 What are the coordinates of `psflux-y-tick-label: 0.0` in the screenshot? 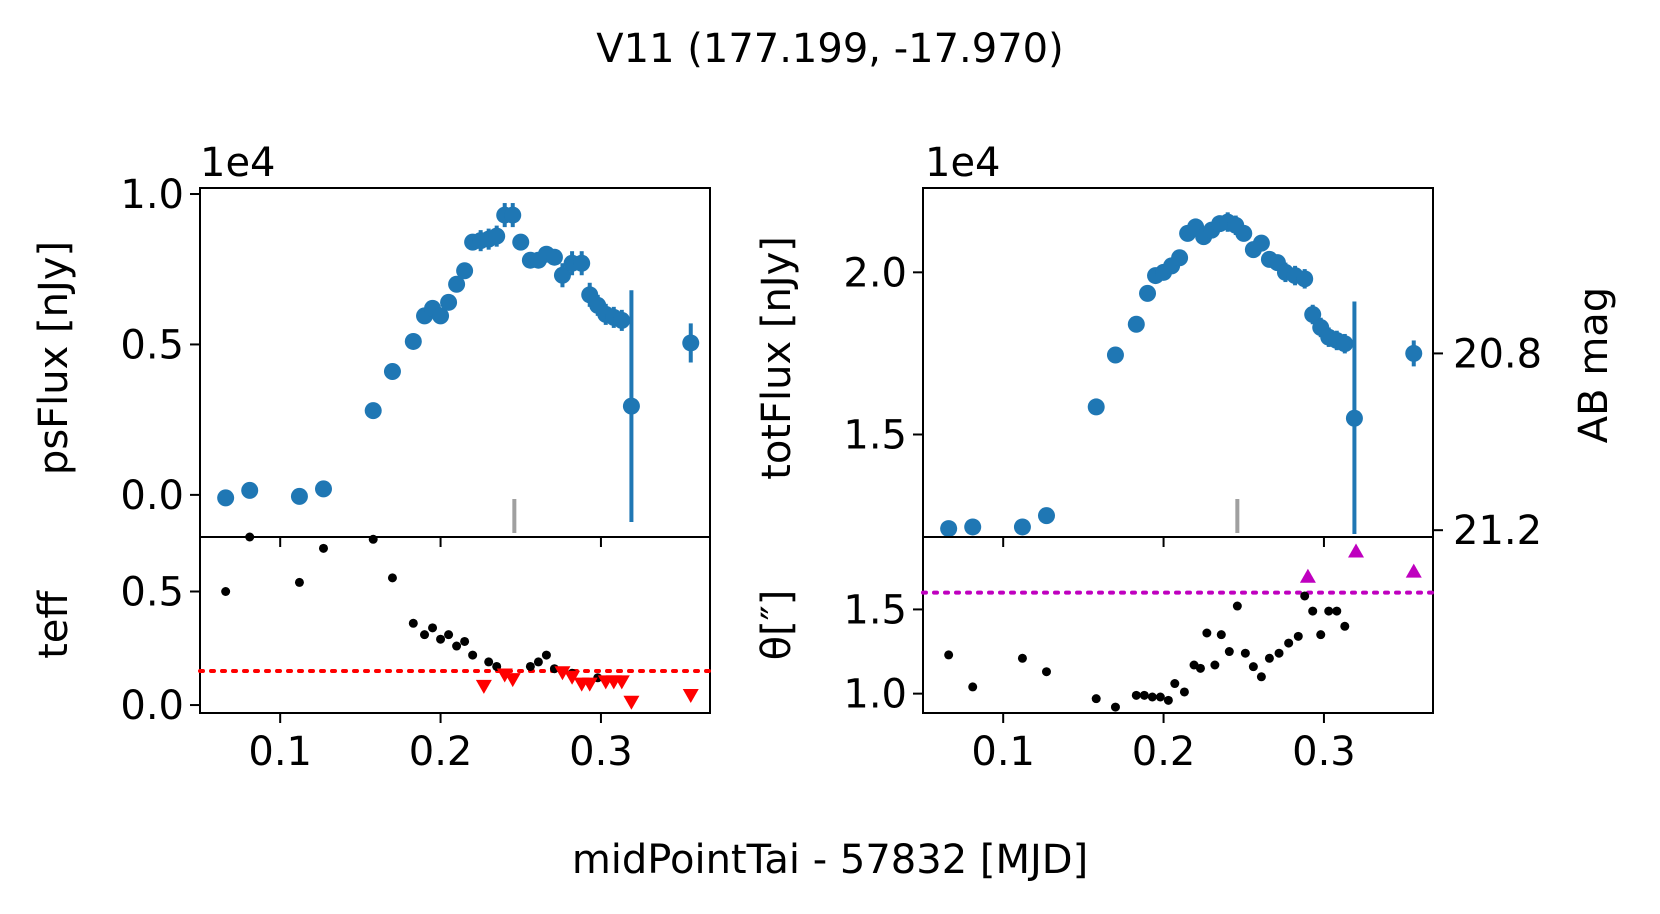 It's located at (152, 496).